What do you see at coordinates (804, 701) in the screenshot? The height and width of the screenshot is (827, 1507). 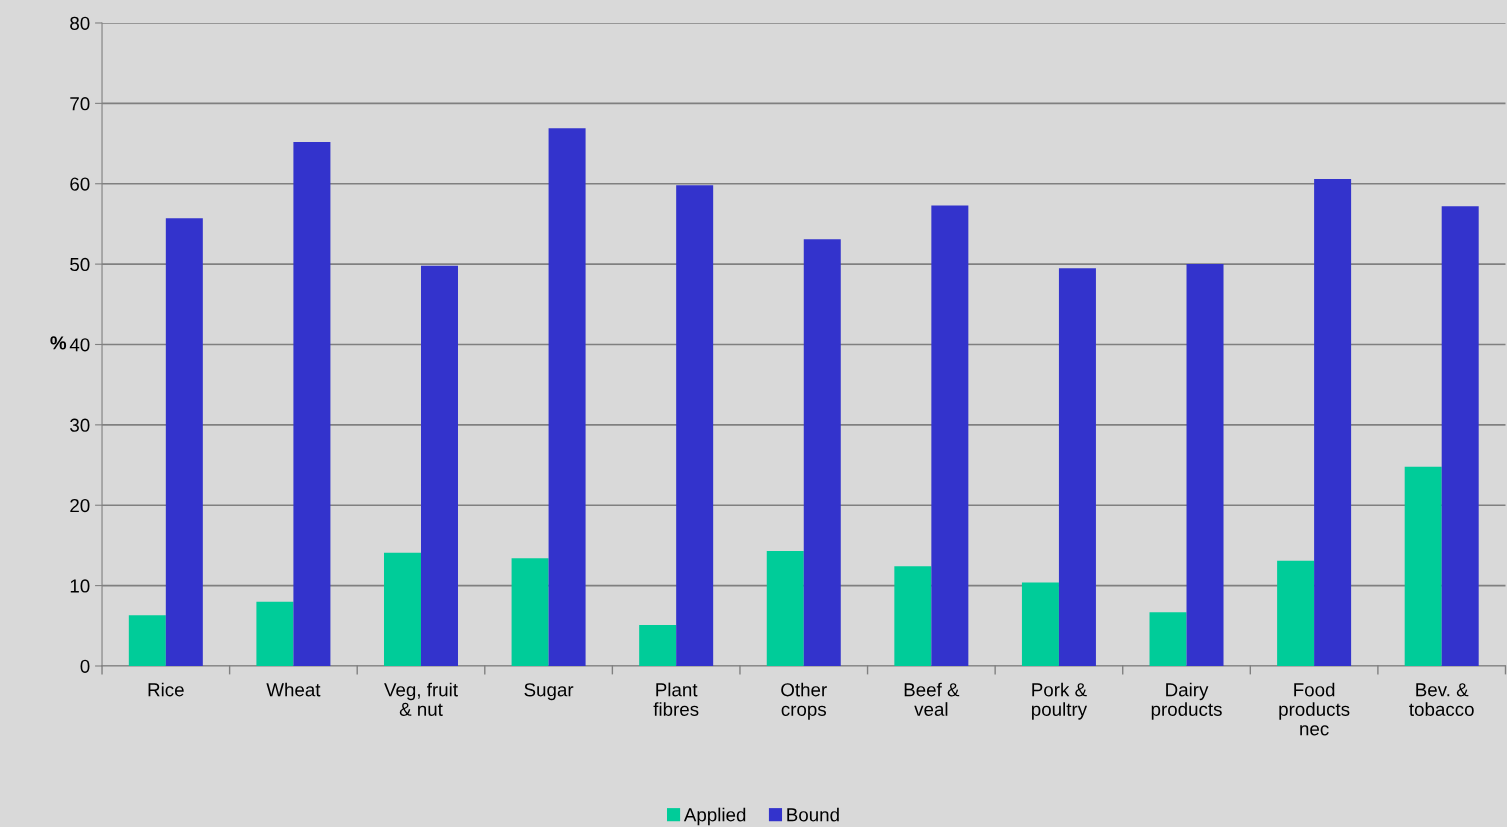 I see `x-tick-label: Other crops` at bounding box center [804, 701].